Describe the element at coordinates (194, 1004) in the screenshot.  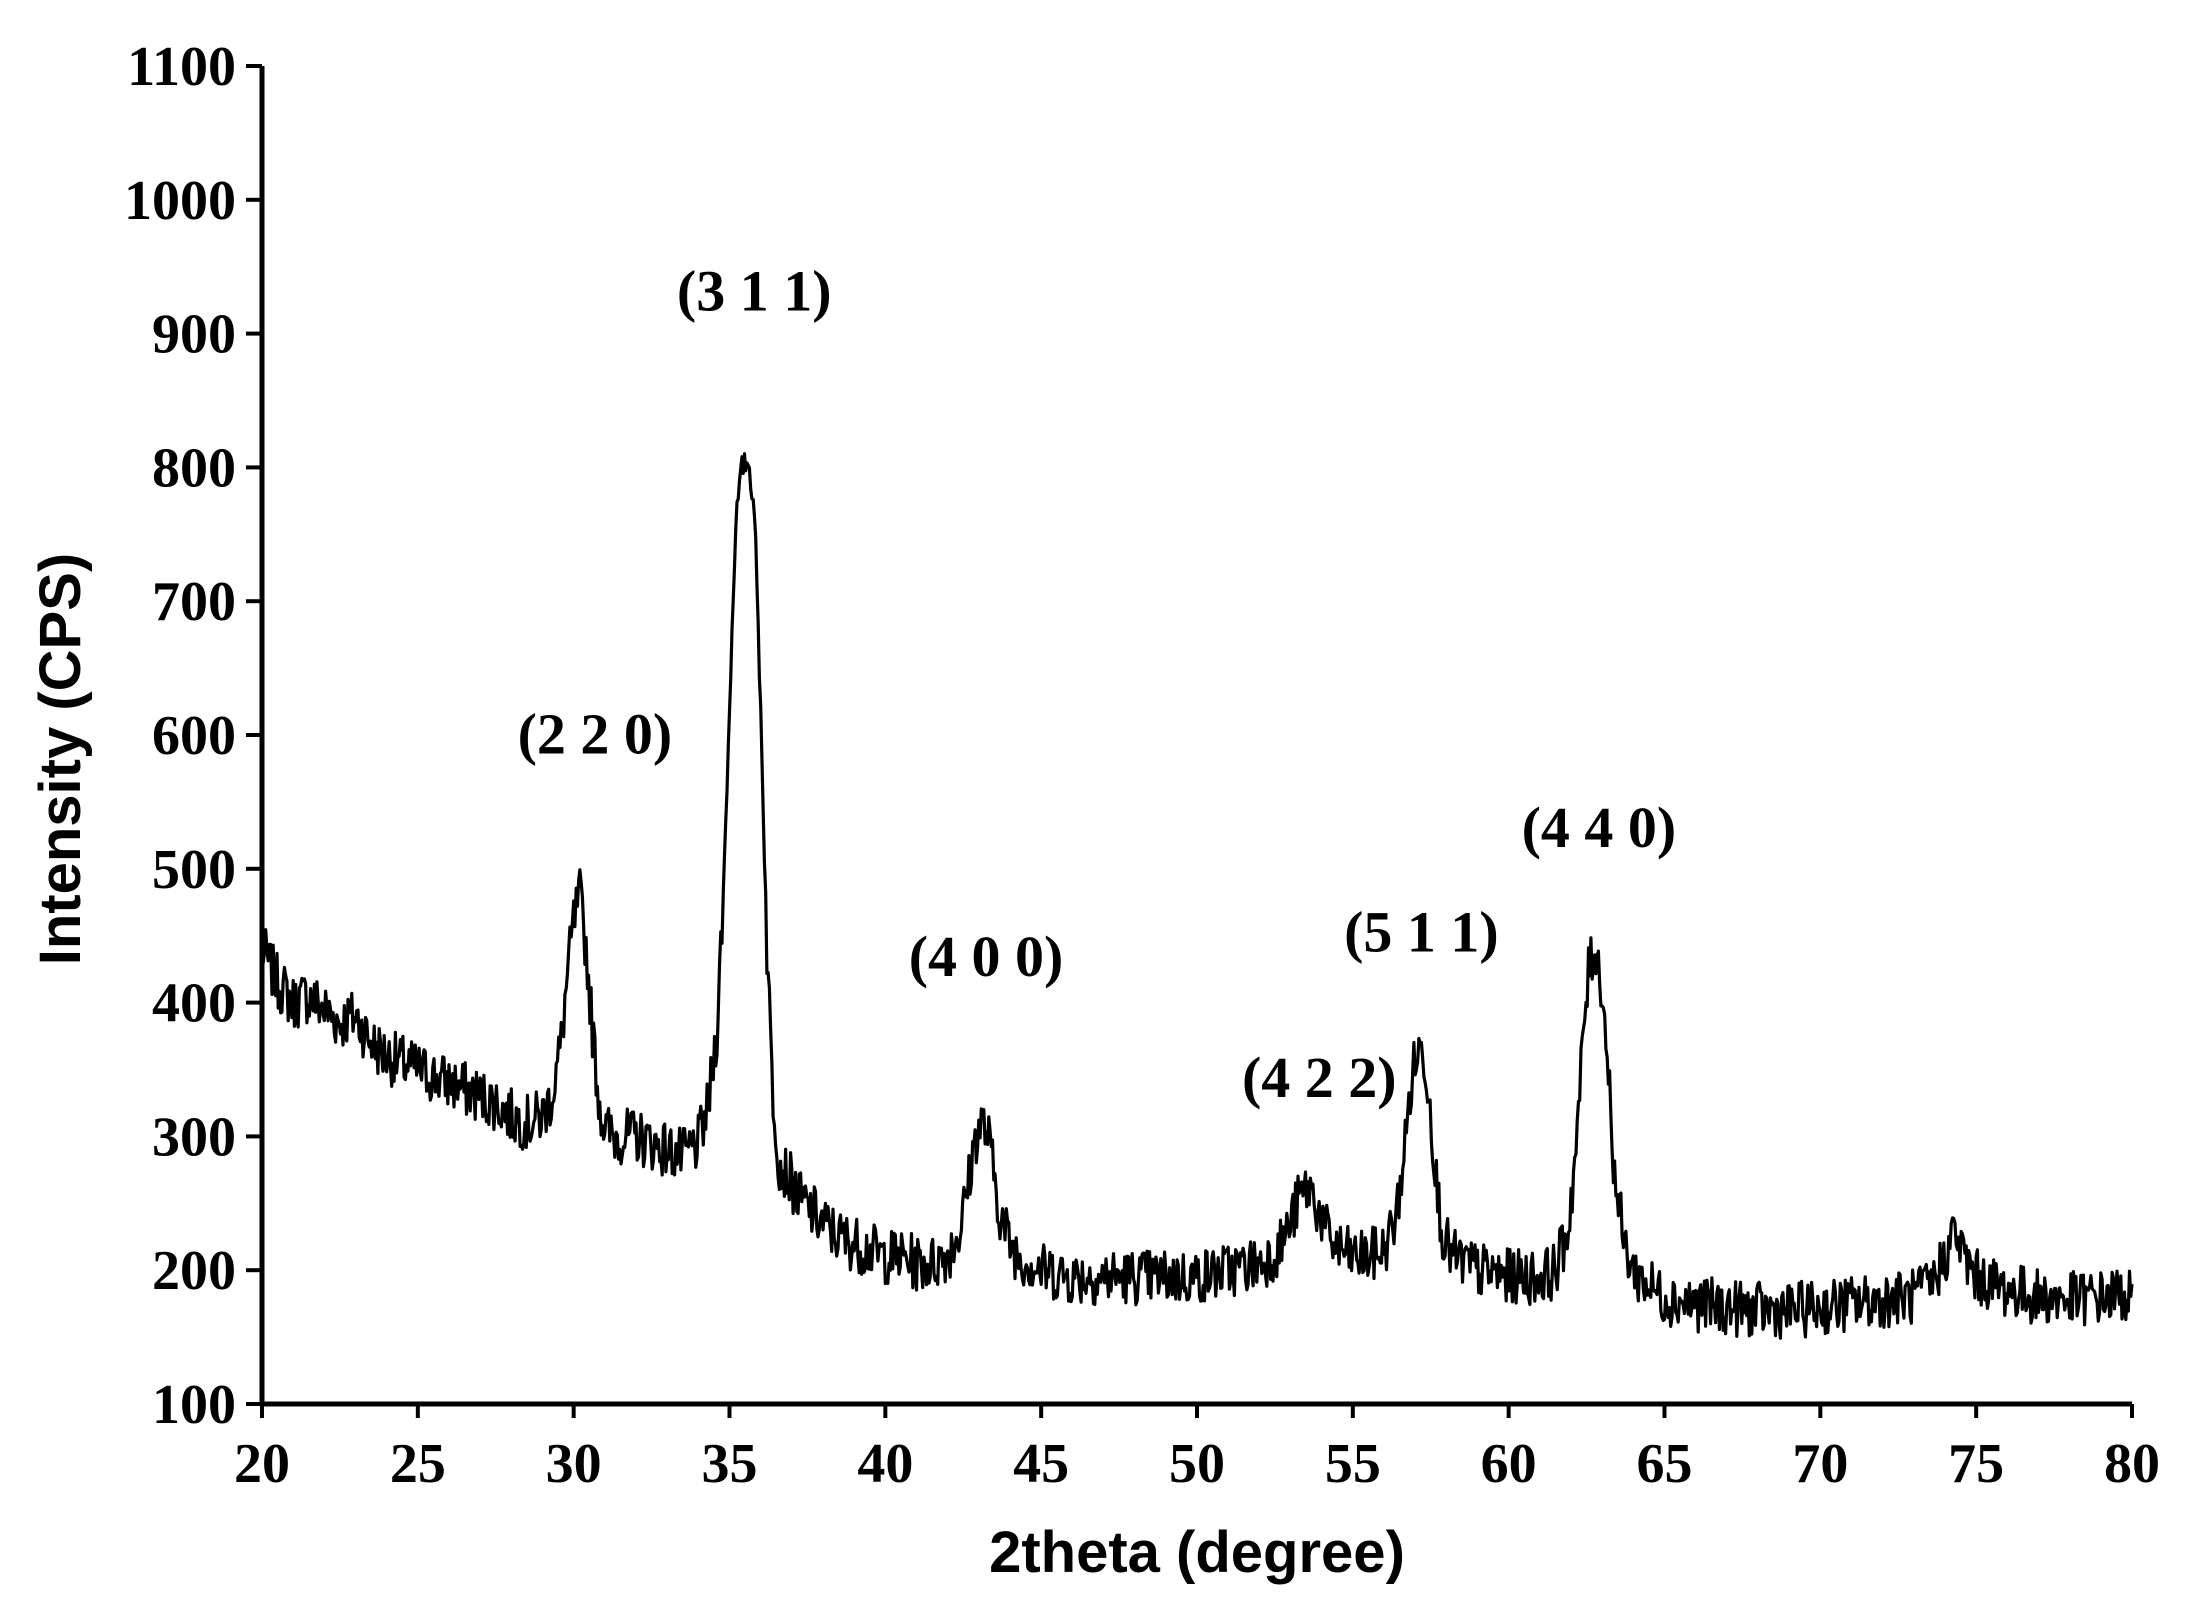
I see `y-tick-label: 400` at that location.